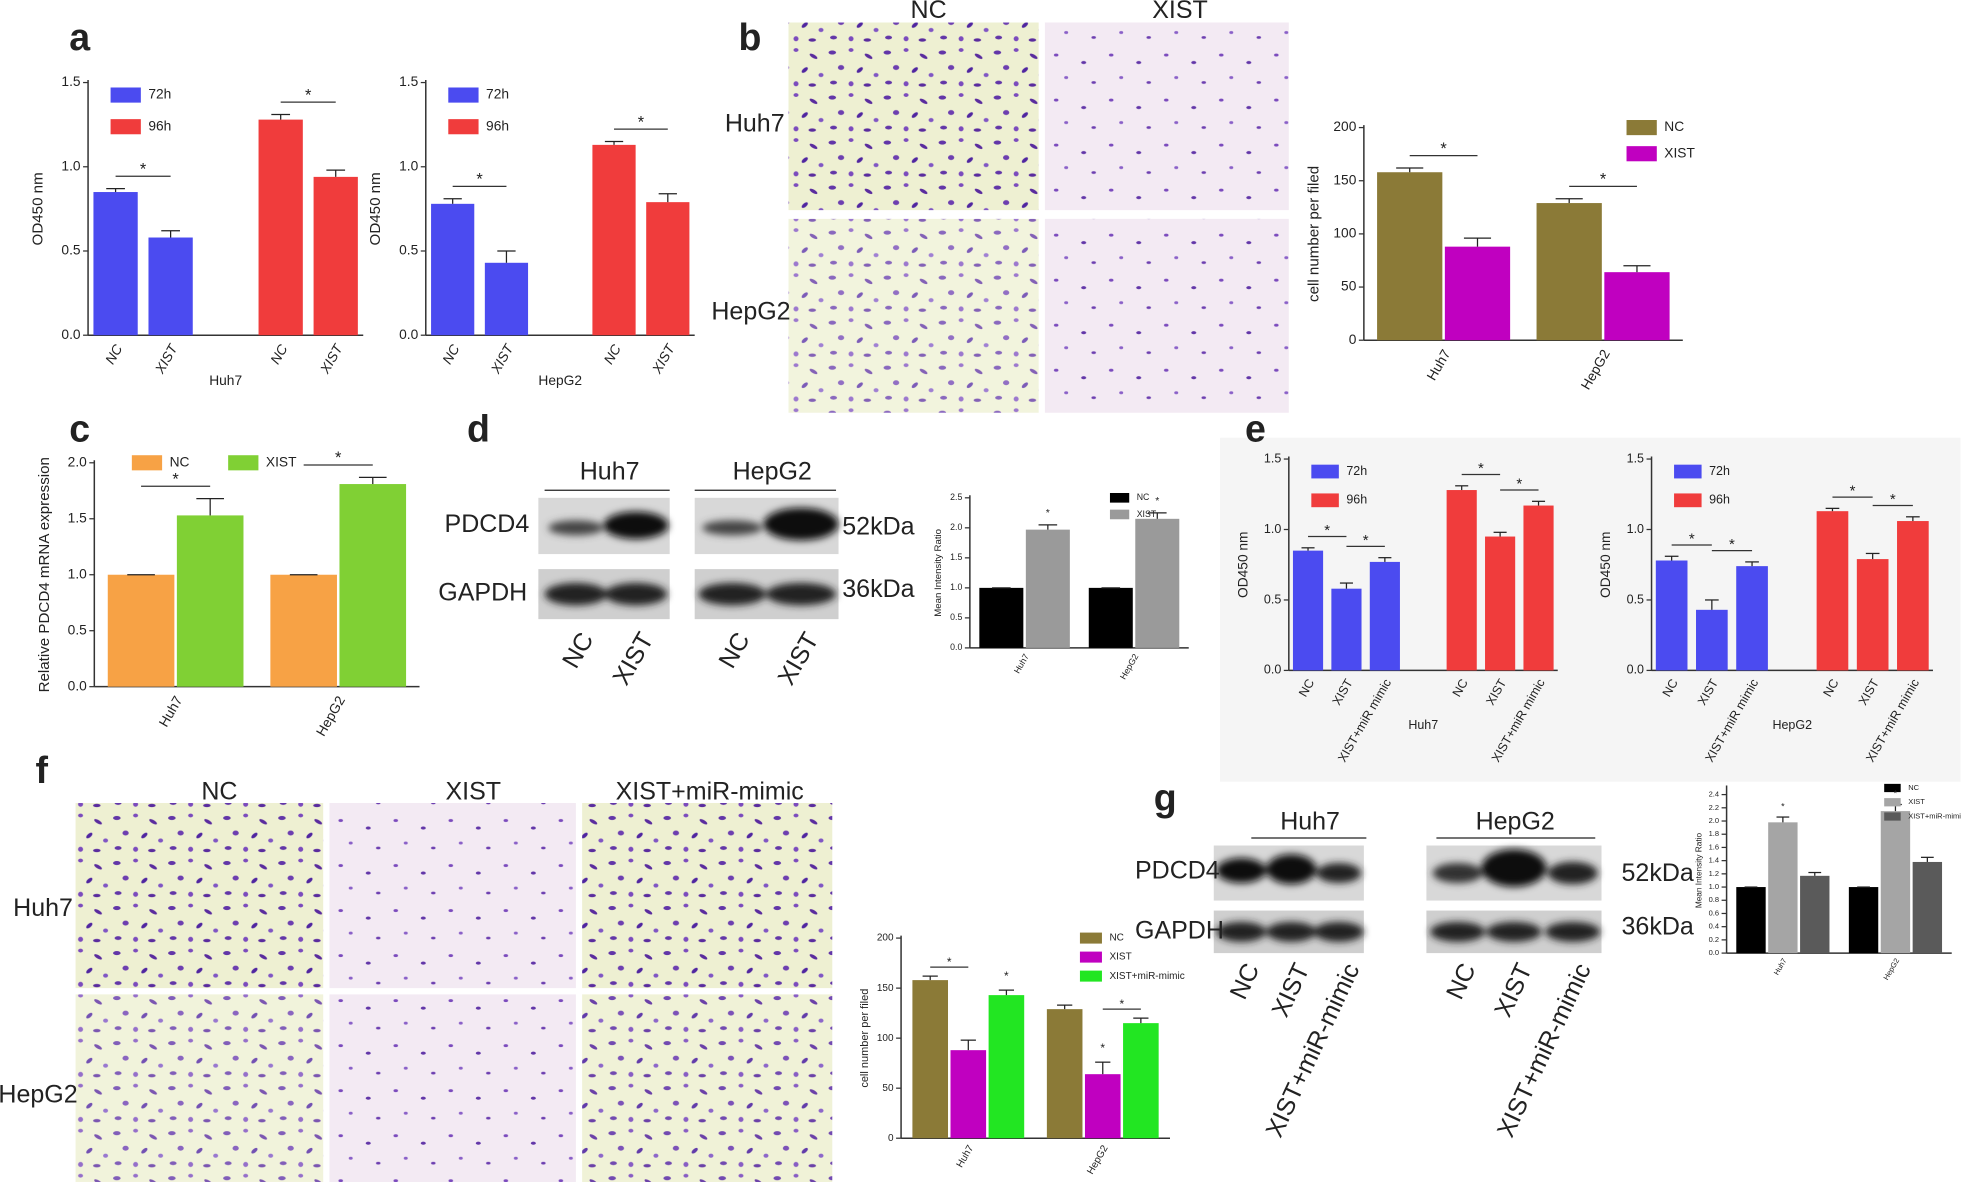  I want to click on y-axis-label: cell number per filed, so click(1313, 234).